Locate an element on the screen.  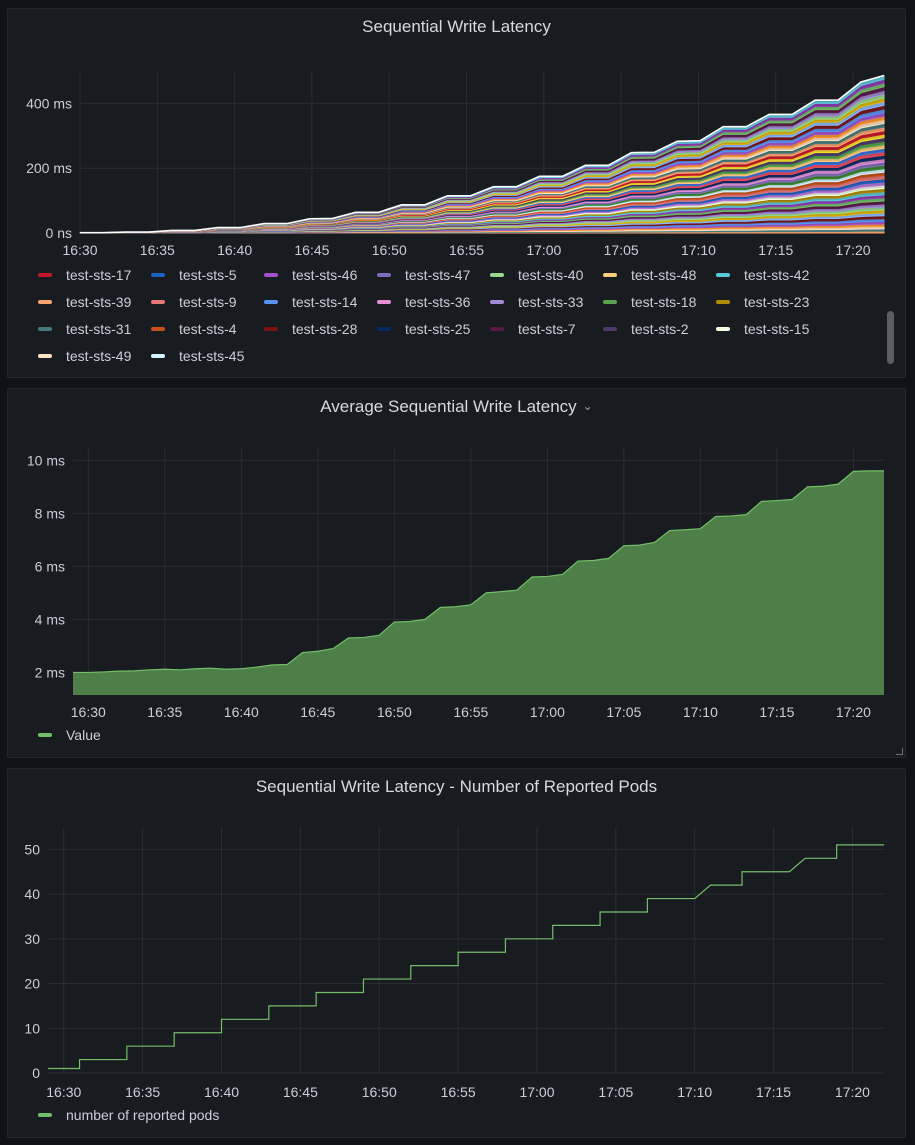
legend-item: test-sts-33 is located at coordinates (536, 302).